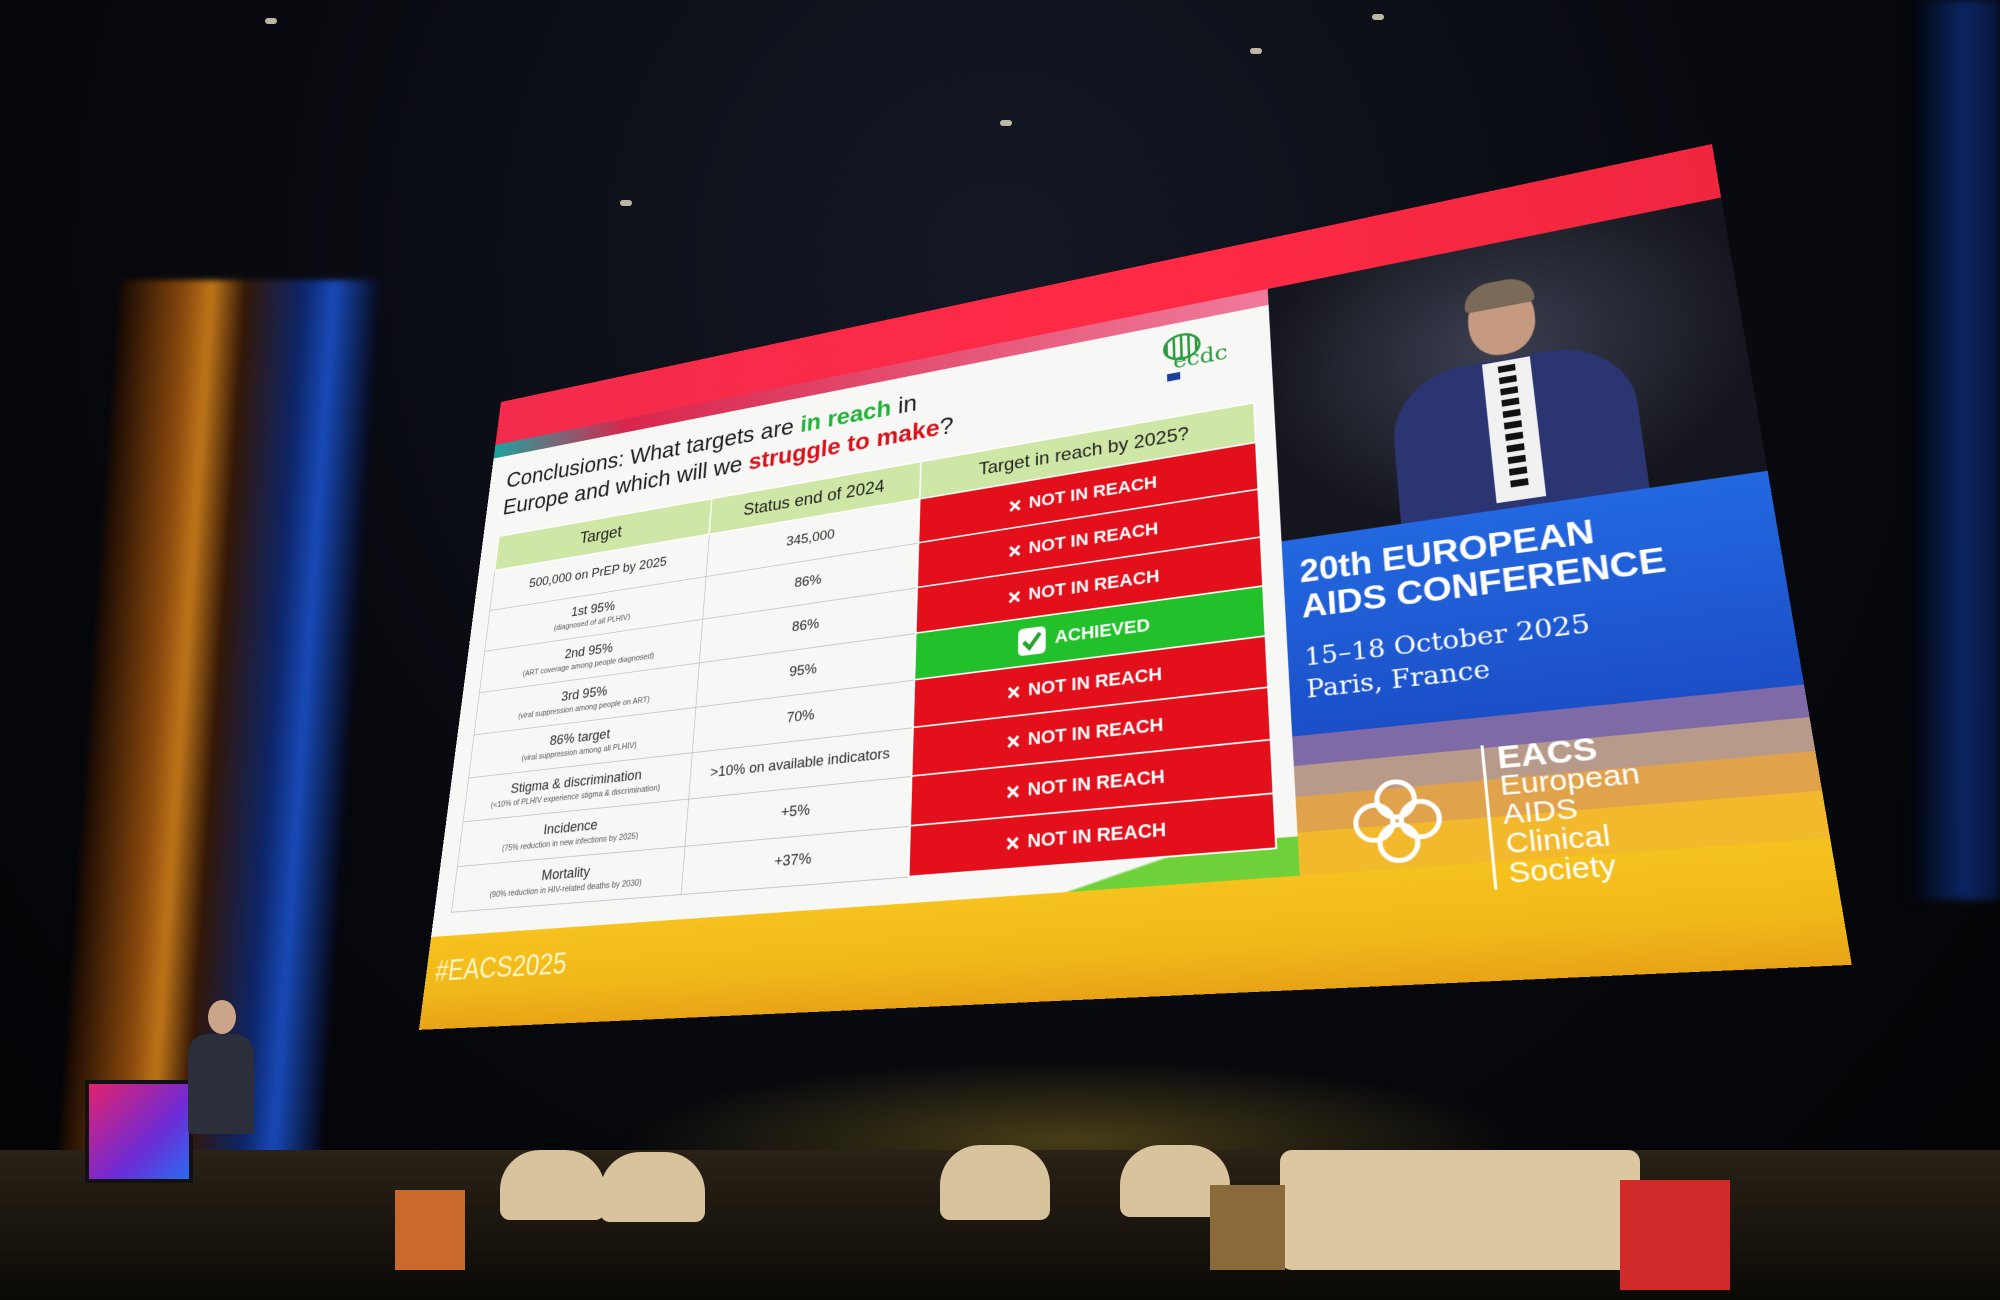 The height and width of the screenshot is (1300, 2000). What do you see at coordinates (946, 426) in the screenshot?
I see `title-text: ?` at bounding box center [946, 426].